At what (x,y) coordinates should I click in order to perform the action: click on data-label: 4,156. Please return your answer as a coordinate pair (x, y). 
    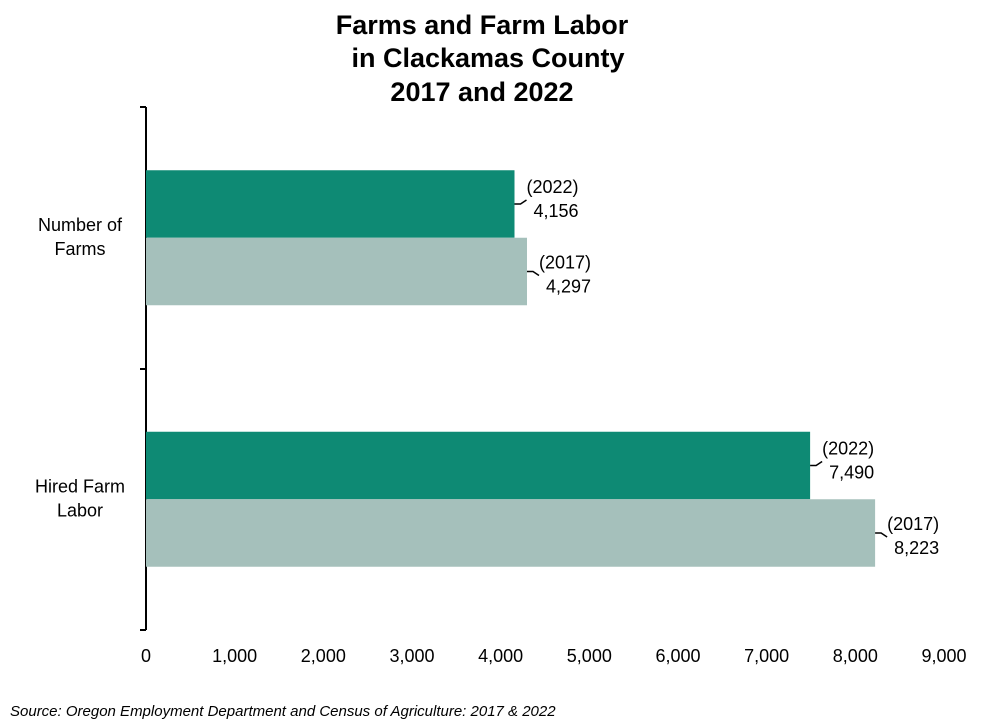
    Looking at the image, I should click on (555, 211).